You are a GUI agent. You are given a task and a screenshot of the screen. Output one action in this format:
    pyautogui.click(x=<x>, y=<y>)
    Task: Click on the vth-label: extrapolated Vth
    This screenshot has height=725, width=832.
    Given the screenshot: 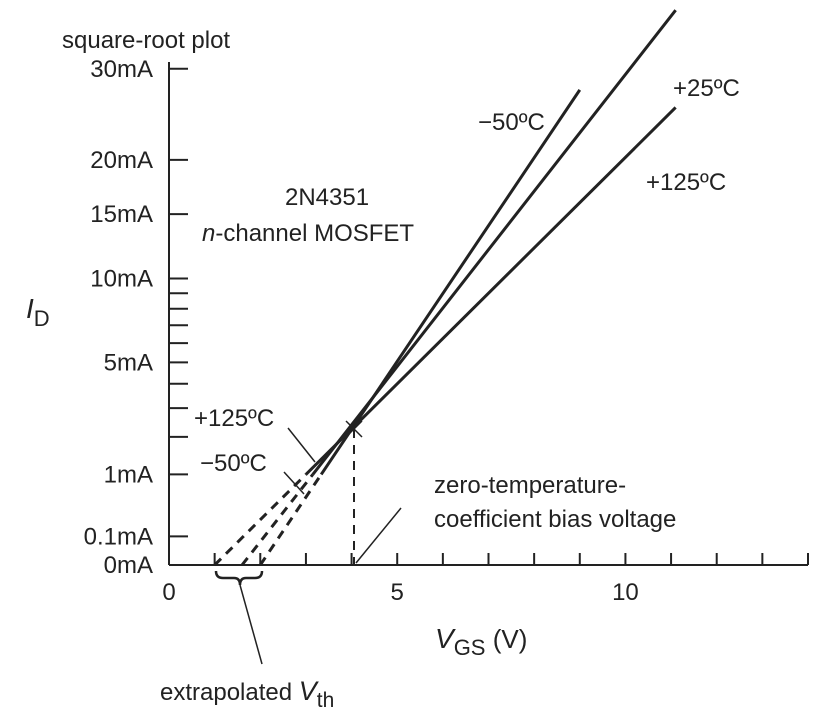 What is the action you would take?
    pyautogui.click(x=247, y=694)
    